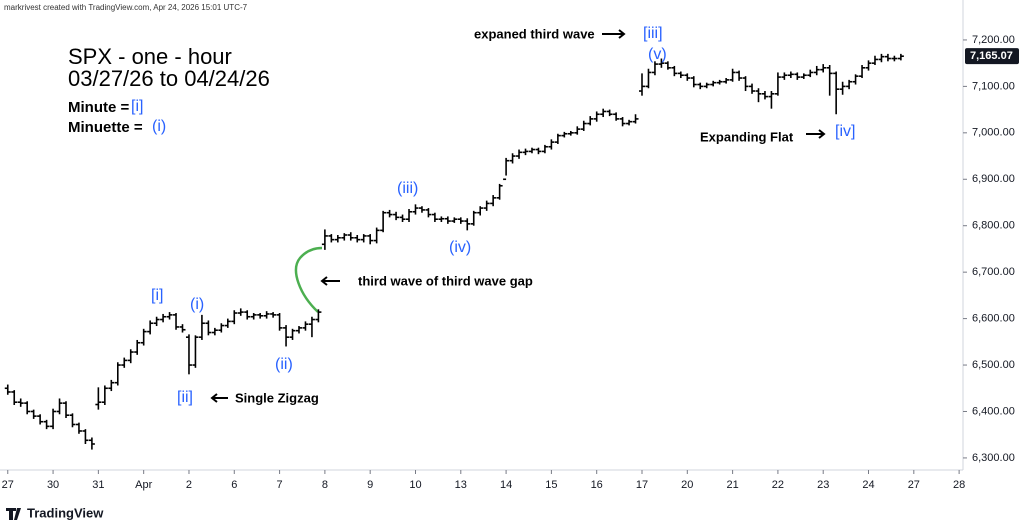  I want to click on x-tick-label: 7, so click(280, 485).